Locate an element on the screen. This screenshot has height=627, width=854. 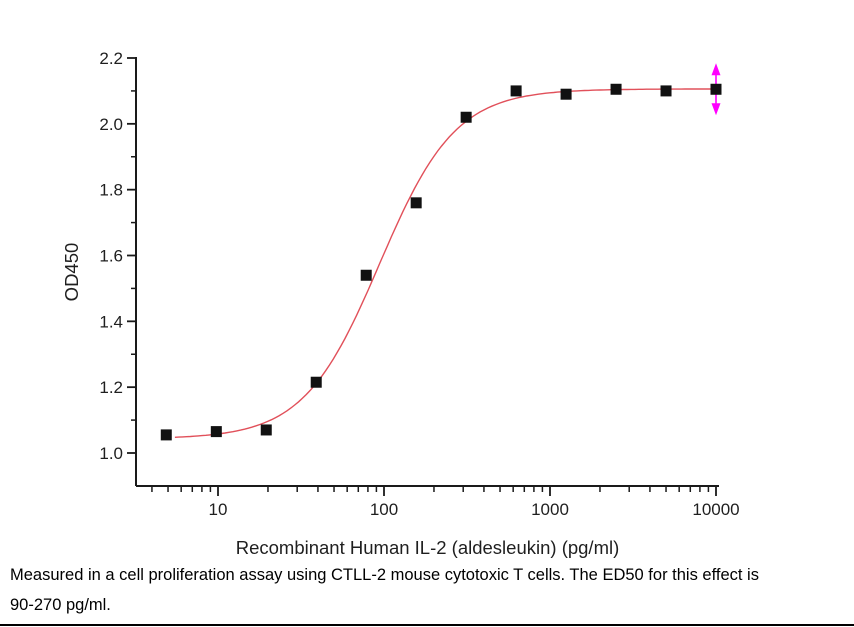
x-tick-label: 1000 is located at coordinates (550, 509).